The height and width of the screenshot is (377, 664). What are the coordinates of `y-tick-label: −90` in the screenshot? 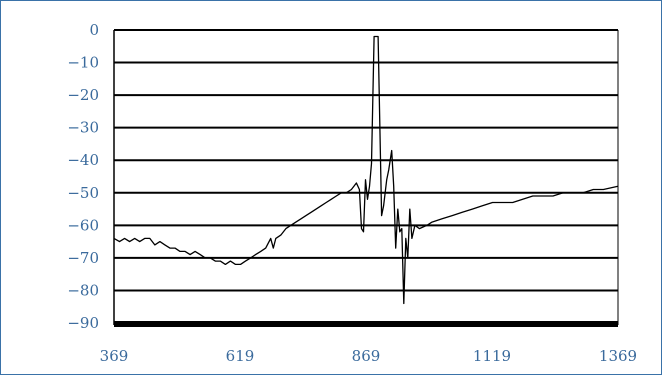 It's located at (83, 323).